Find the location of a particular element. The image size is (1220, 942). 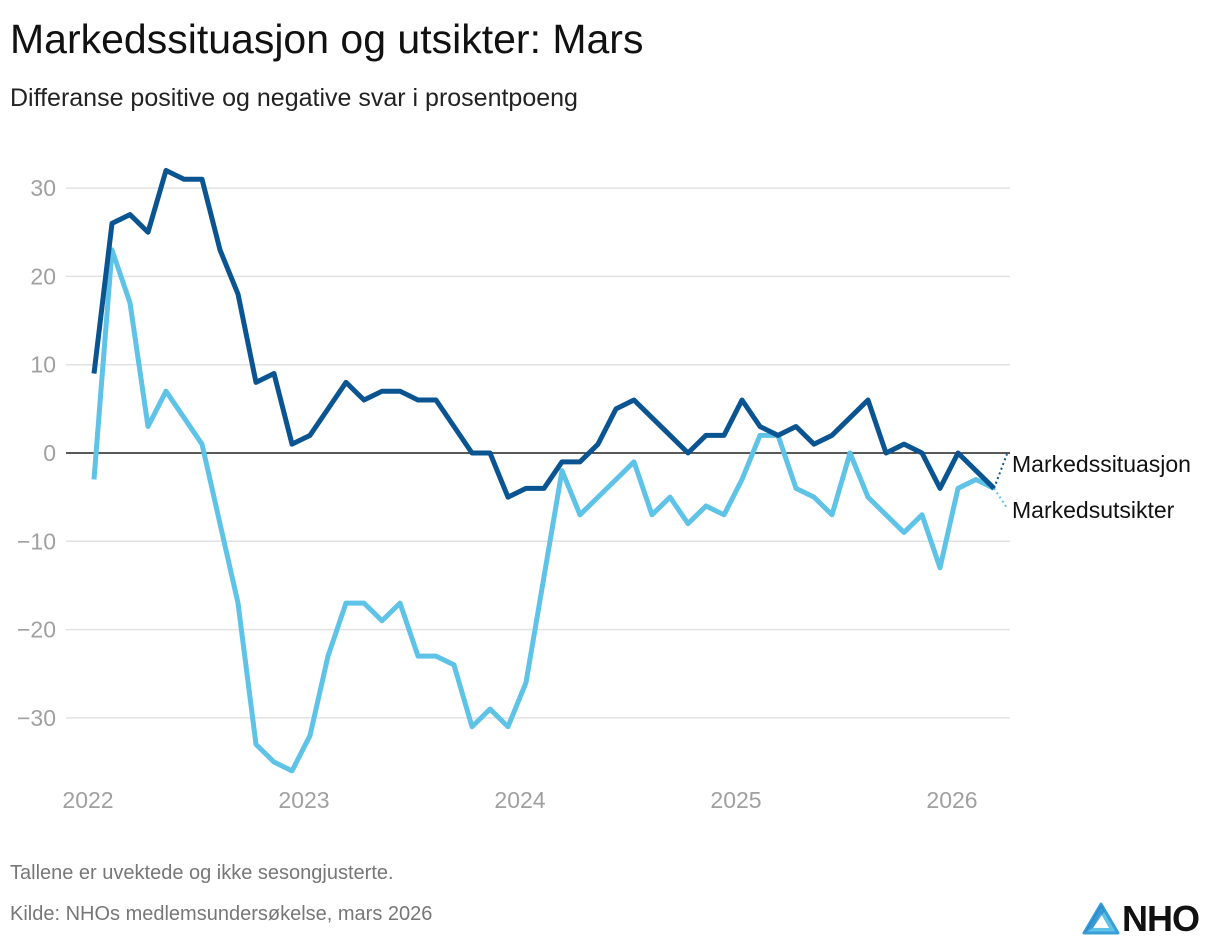

logo-text: NHO is located at coordinates (1161, 918).